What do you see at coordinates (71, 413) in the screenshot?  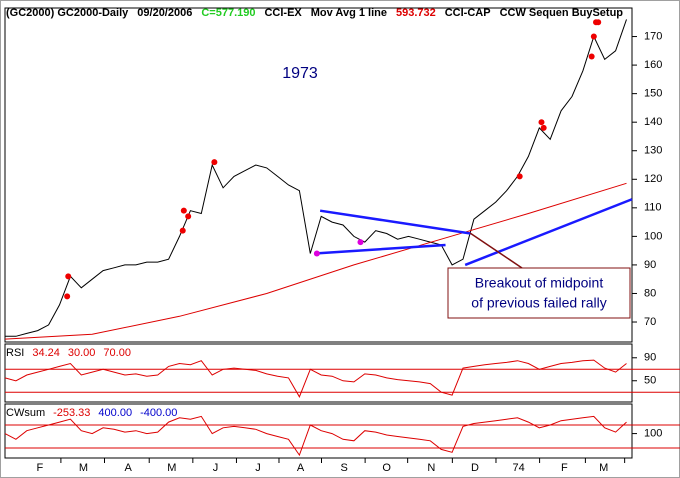 I see `panel-label: -253.33` at bounding box center [71, 413].